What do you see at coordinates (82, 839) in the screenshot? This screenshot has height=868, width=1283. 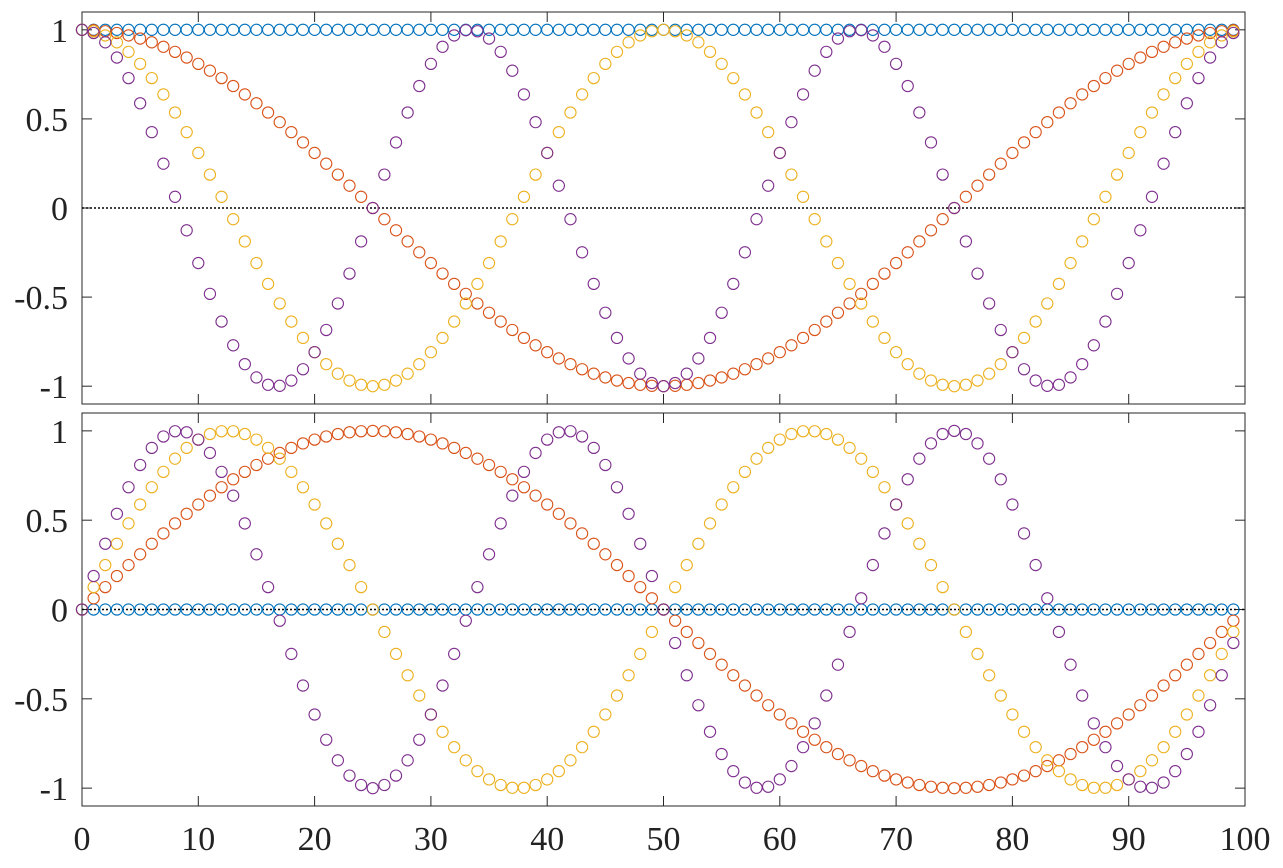 I see `x-tick-label: 0` at bounding box center [82, 839].